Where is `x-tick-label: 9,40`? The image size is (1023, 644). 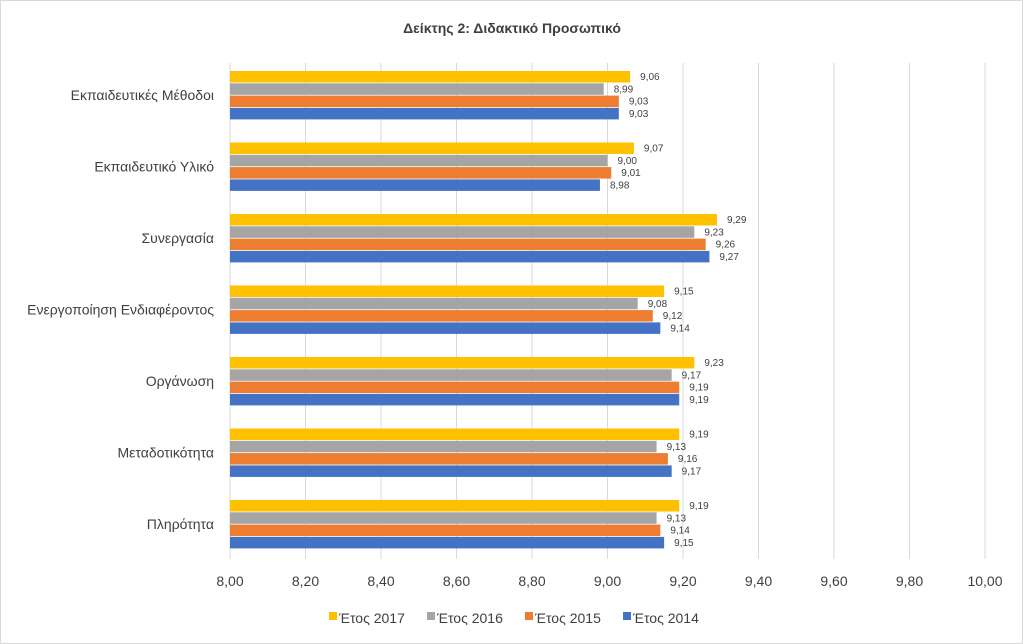
x-tick-label: 9,40 is located at coordinates (758, 581).